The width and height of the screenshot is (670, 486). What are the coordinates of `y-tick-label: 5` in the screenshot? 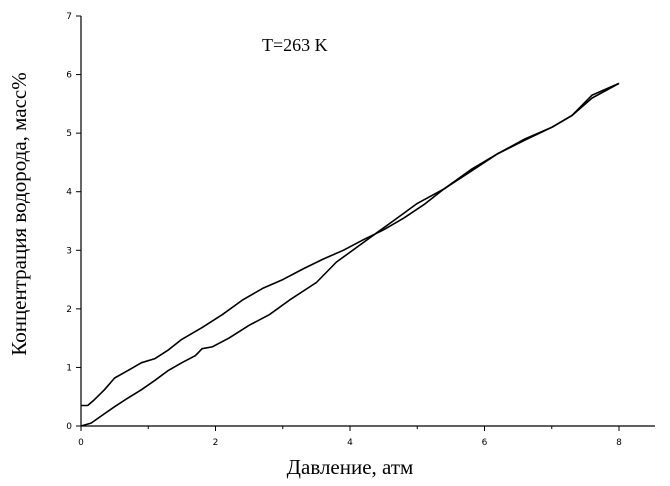 It's located at (69, 134).